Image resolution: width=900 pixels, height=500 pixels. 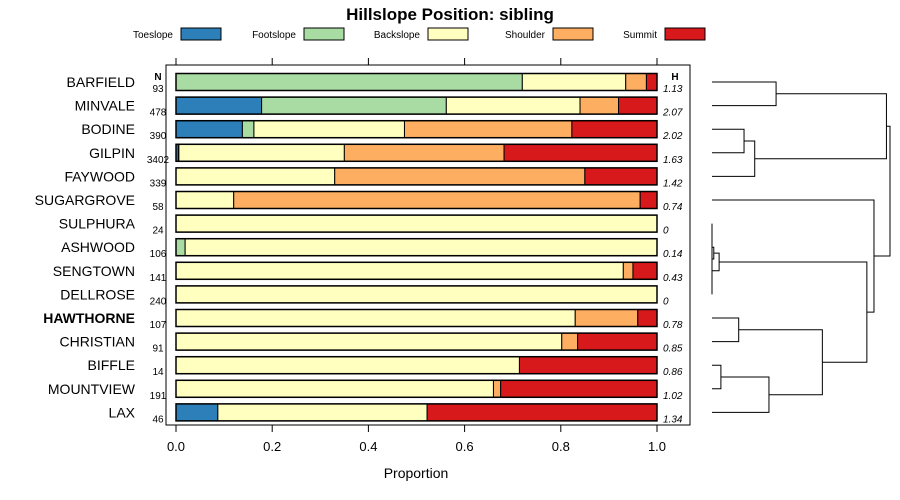 I want to click on bar-sengtown-shoulder, so click(x=628, y=270).